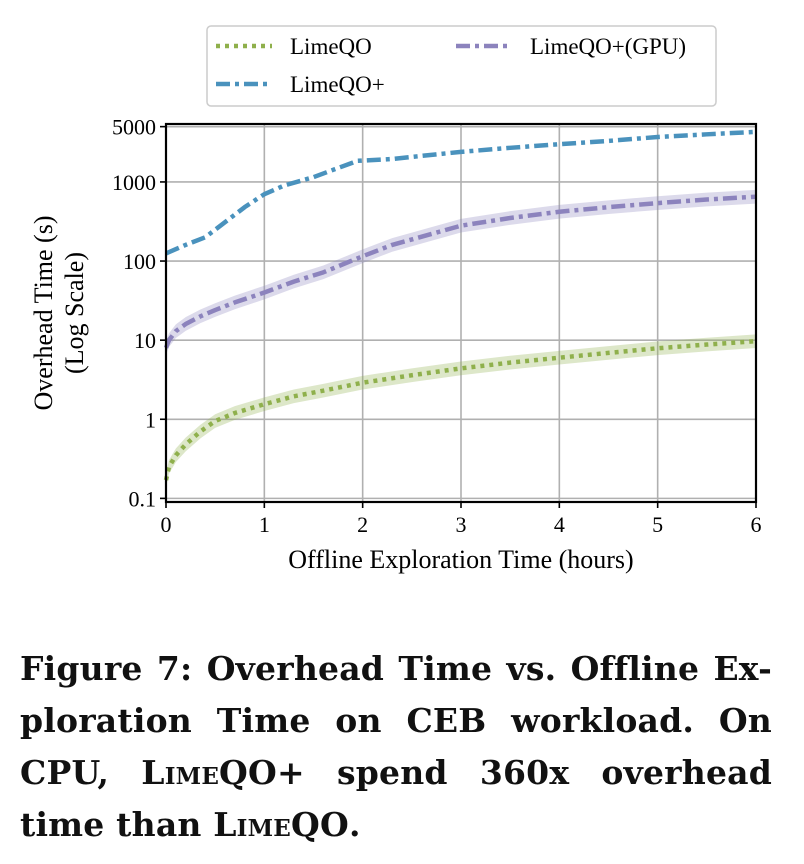 This screenshot has width=804, height=864. Describe the element at coordinates (362, 524) in the screenshot. I see `x-tick-label: 2` at that location.